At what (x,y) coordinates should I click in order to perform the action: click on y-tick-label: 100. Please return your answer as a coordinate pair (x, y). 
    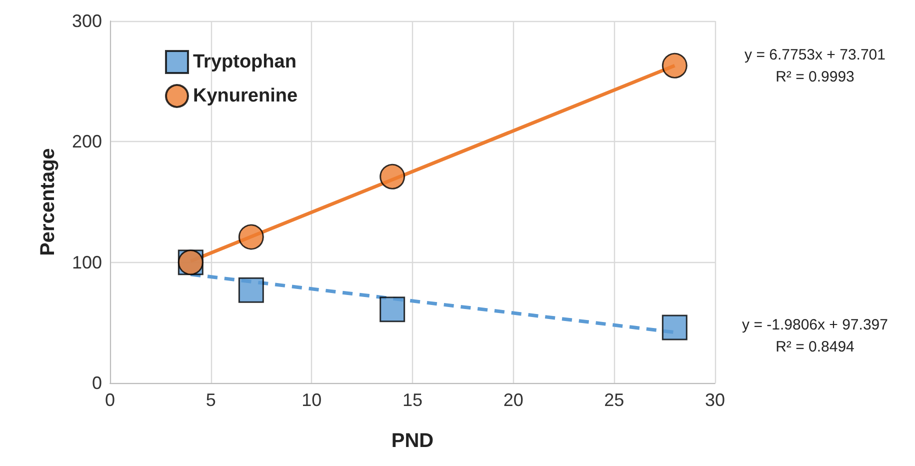
    Looking at the image, I should click on (87, 262).